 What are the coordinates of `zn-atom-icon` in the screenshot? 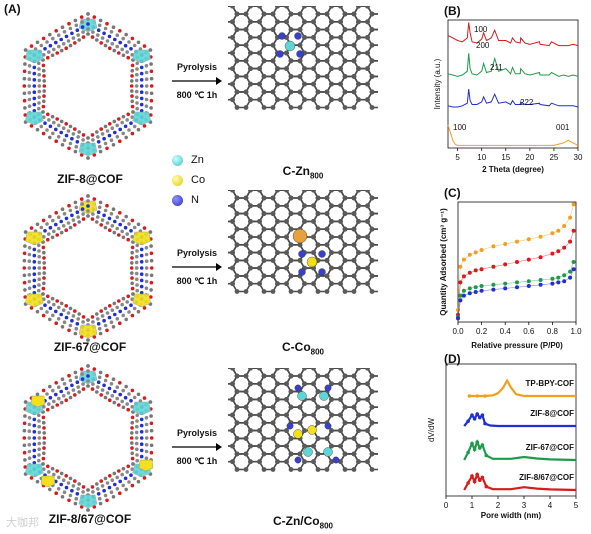 It's located at (177, 160).